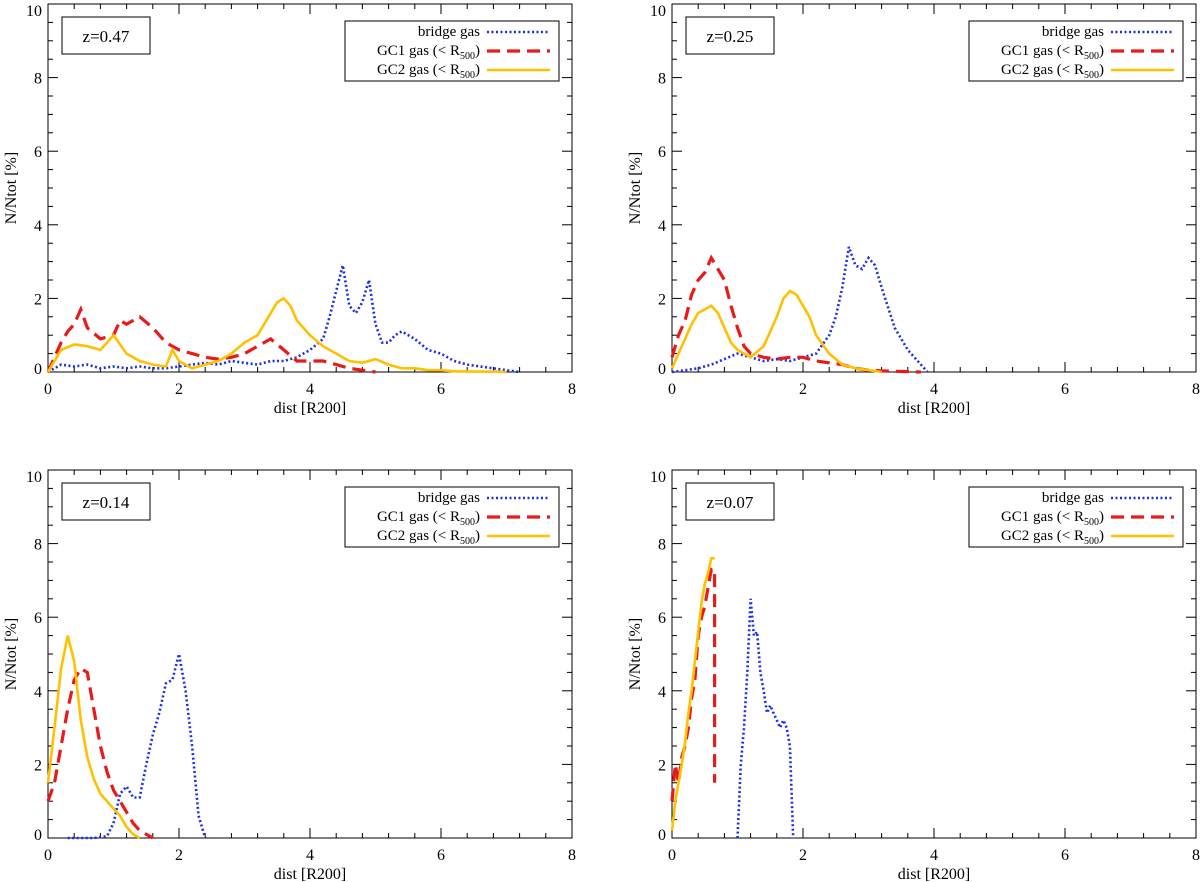 The height and width of the screenshot is (882, 1200). I want to click on panel-title: z=0.25, so click(730, 36).